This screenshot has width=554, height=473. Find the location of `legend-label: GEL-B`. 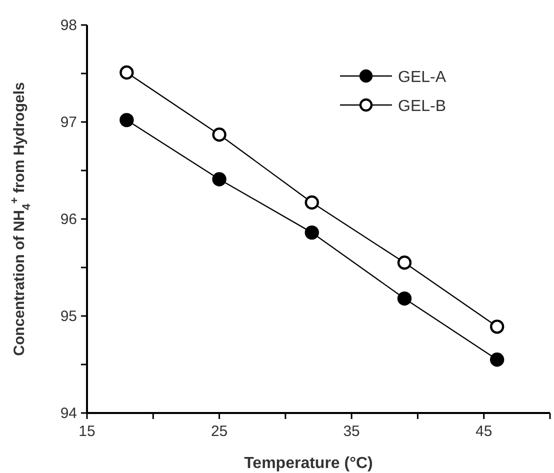

legend-label: GEL-B is located at coordinates (422, 106).